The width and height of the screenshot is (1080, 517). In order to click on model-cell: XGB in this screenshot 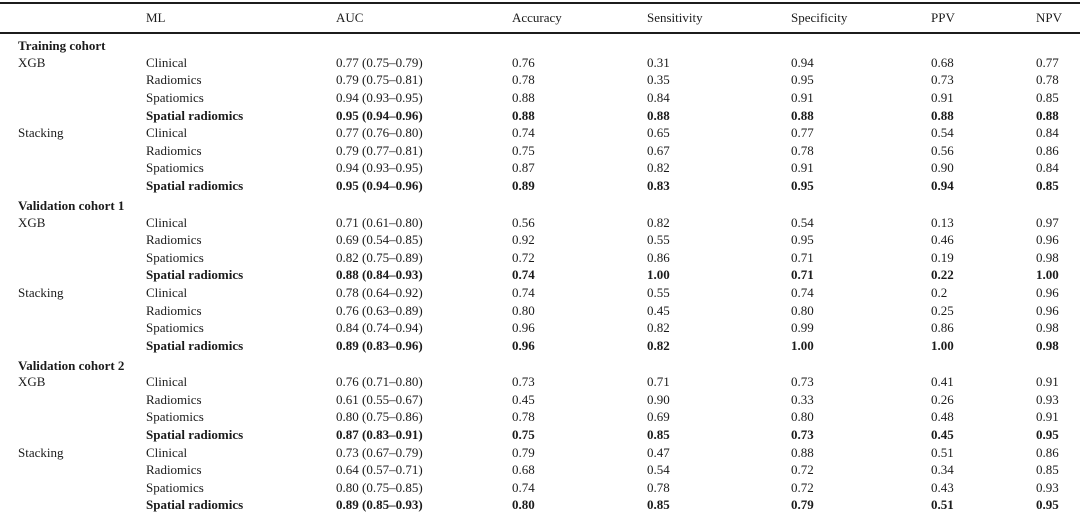, I will do `click(32, 62)`.